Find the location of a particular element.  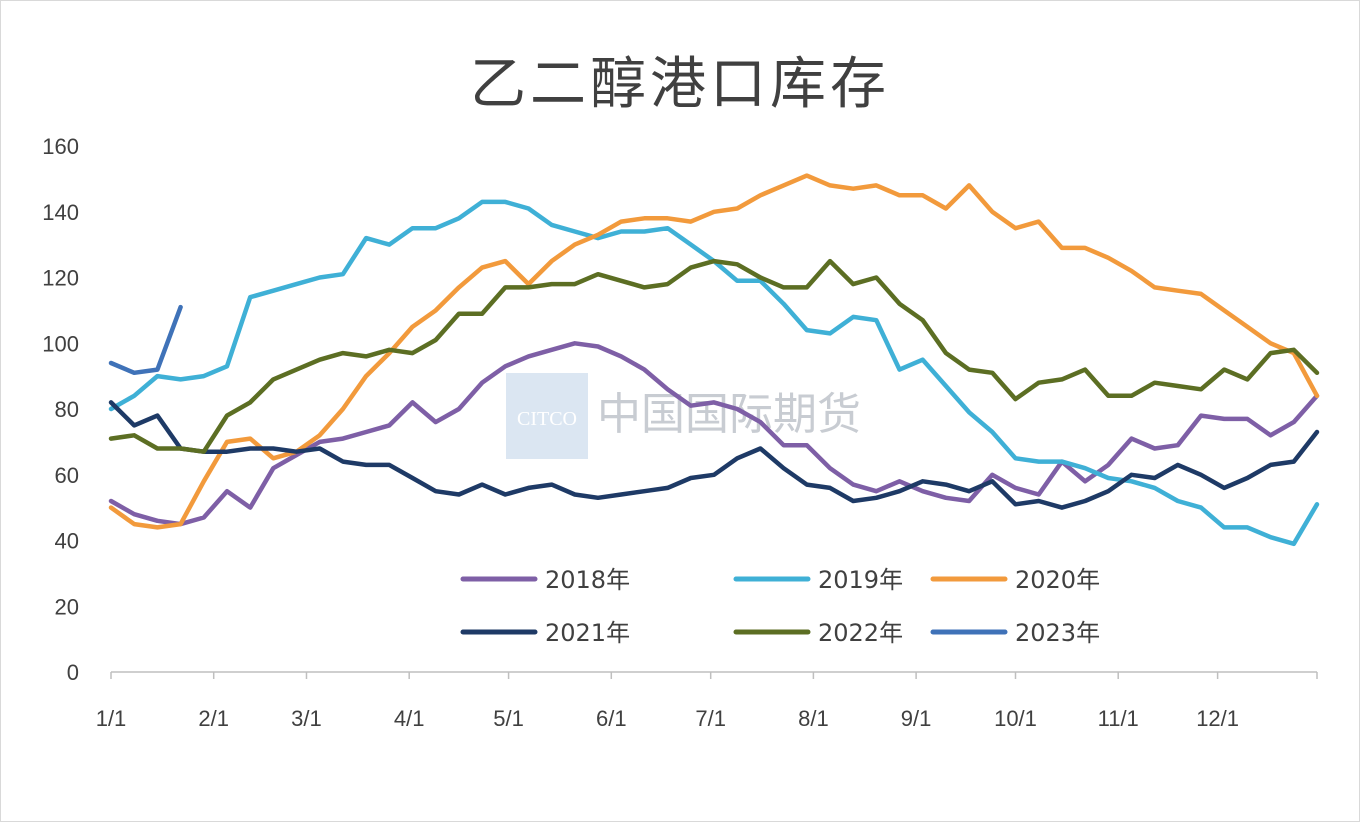

legend-label: 2018年 is located at coordinates (587, 580).